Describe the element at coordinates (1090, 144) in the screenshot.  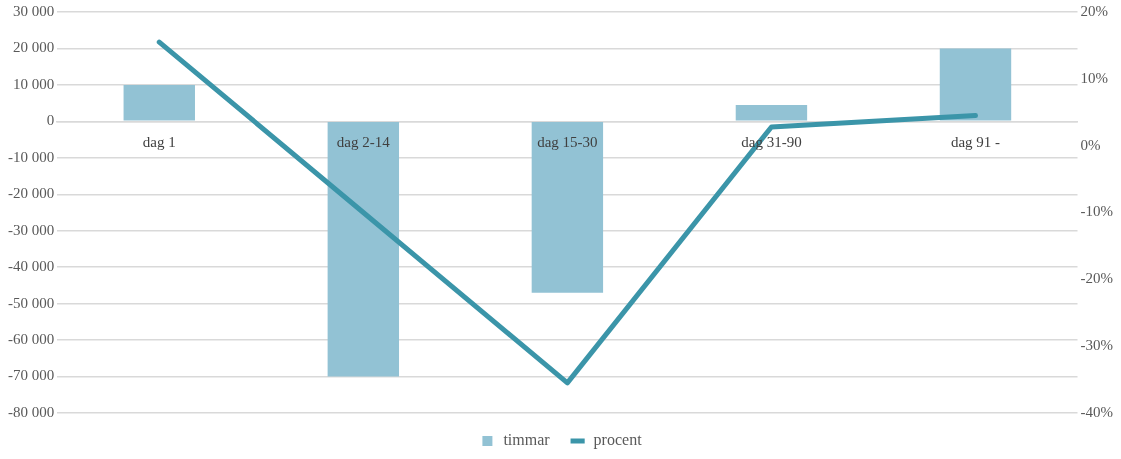
I see `y2-tick-label: 0%` at that location.